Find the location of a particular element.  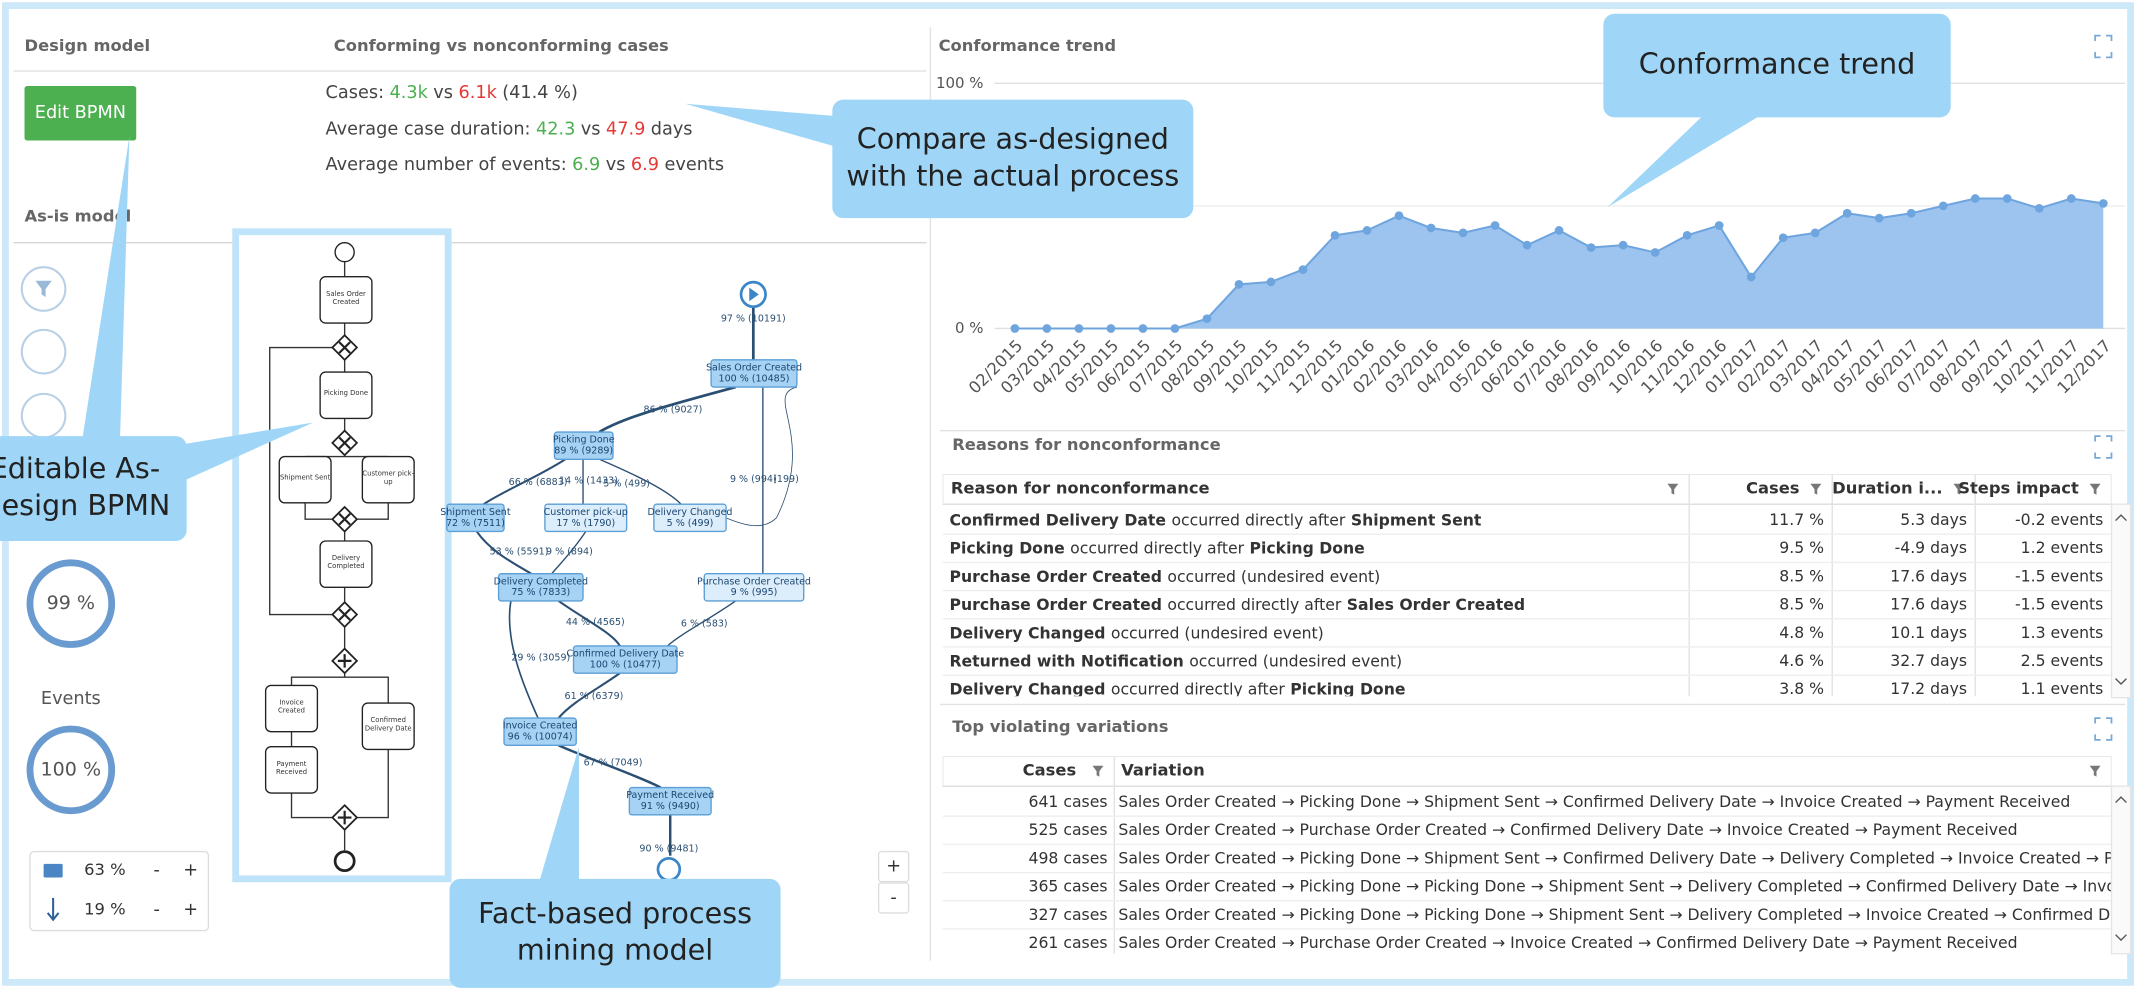

reason-object: Shipment Sent is located at coordinates (1416, 519).